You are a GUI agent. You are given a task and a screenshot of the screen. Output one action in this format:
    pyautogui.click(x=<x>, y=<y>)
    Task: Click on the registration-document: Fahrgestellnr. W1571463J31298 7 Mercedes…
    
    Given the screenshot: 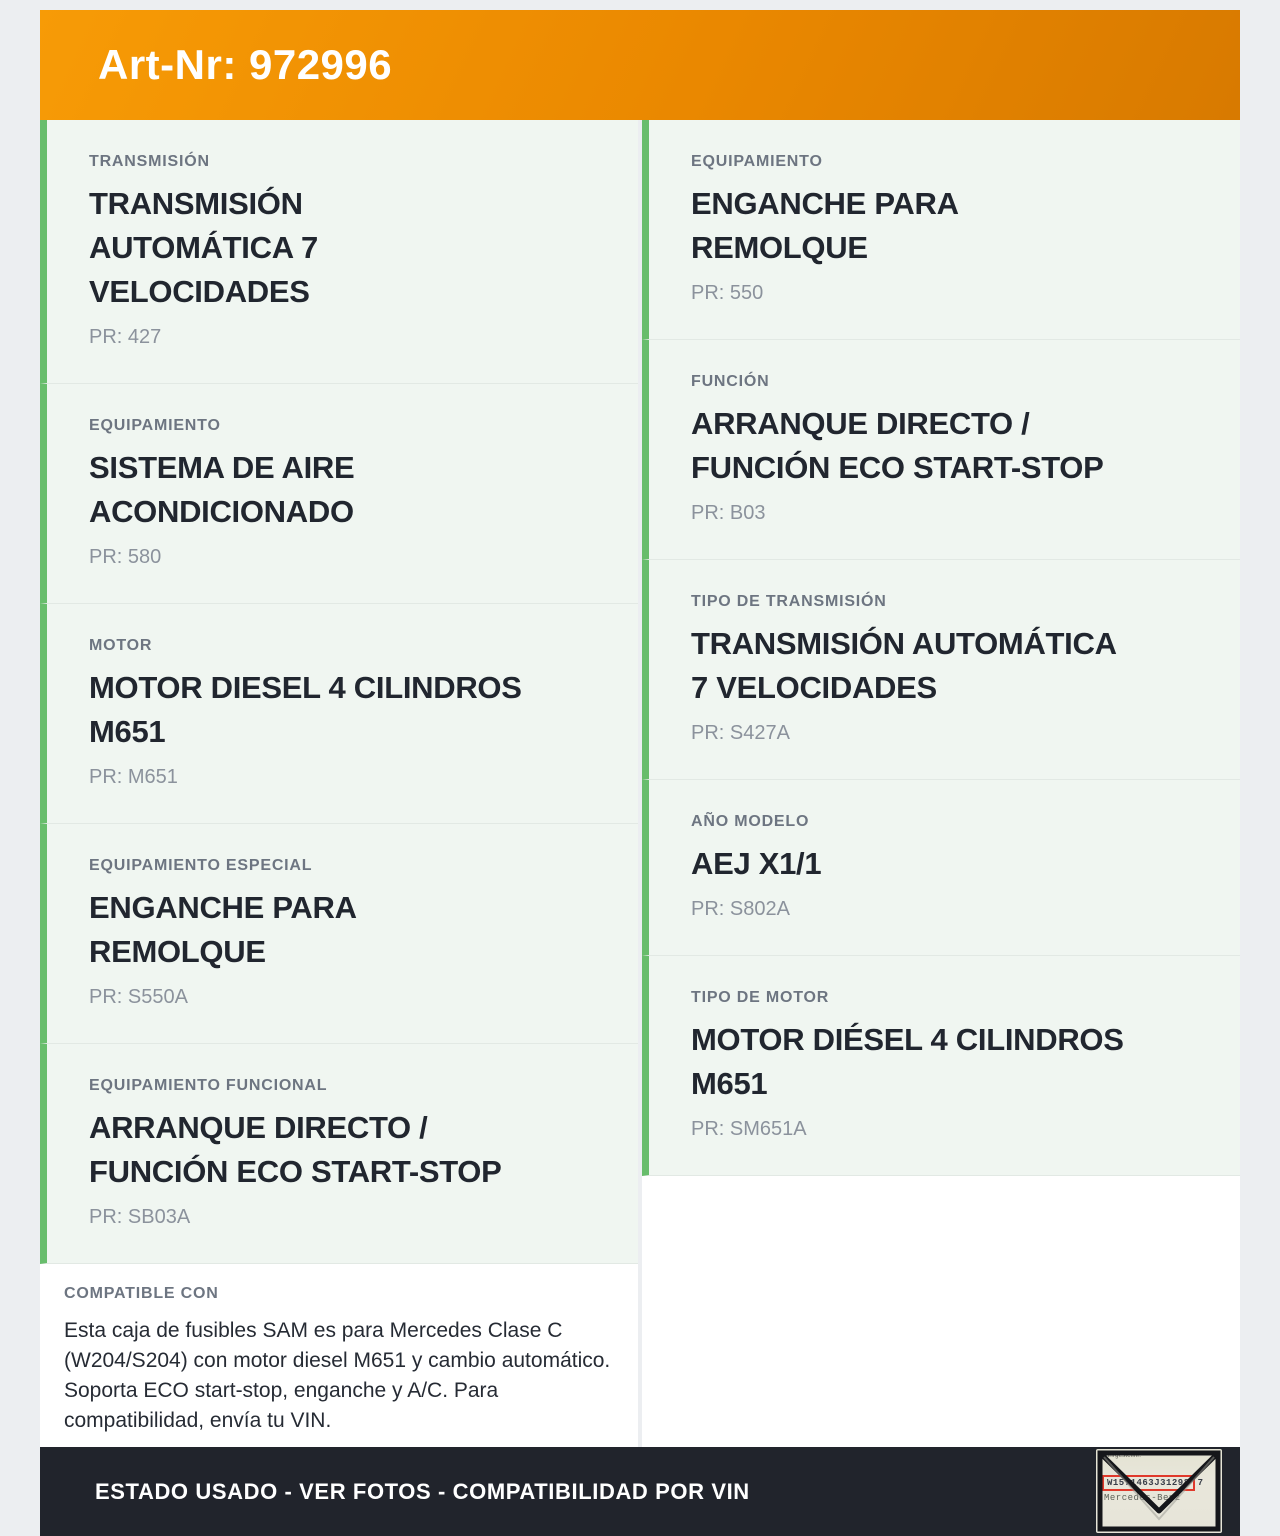 What is the action you would take?
    pyautogui.click(x=1159, y=1491)
    